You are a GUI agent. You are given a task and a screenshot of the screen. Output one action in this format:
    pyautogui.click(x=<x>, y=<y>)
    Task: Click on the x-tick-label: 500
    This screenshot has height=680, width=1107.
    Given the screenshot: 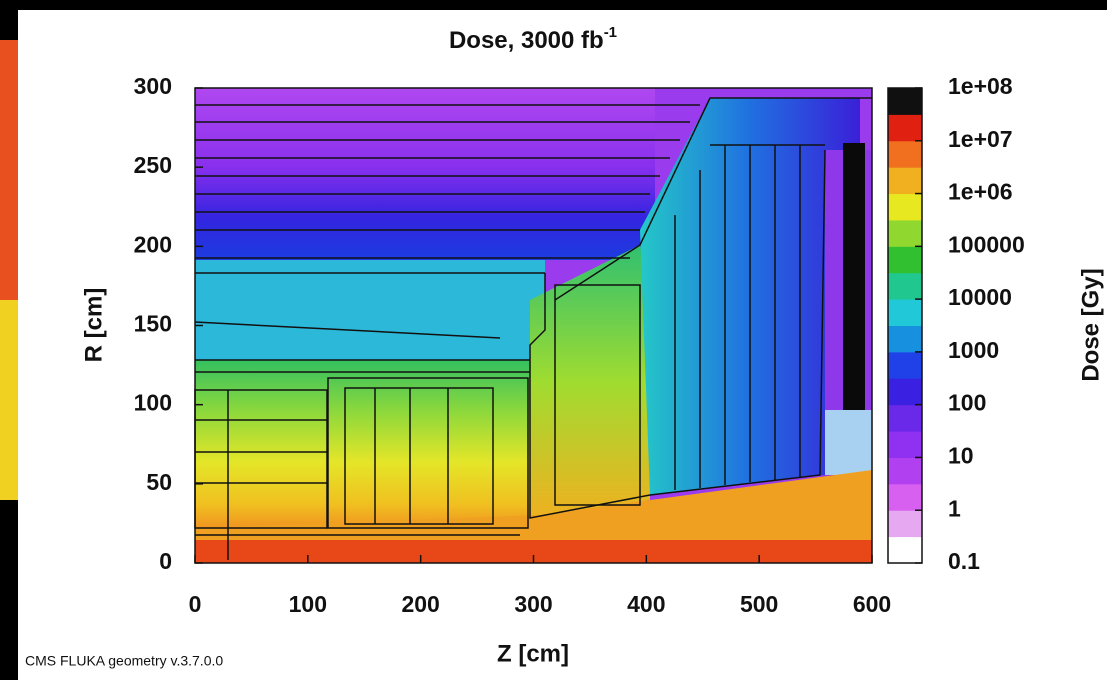 What is the action you would take?
    pyautogui.click(x=759, y=604)
    